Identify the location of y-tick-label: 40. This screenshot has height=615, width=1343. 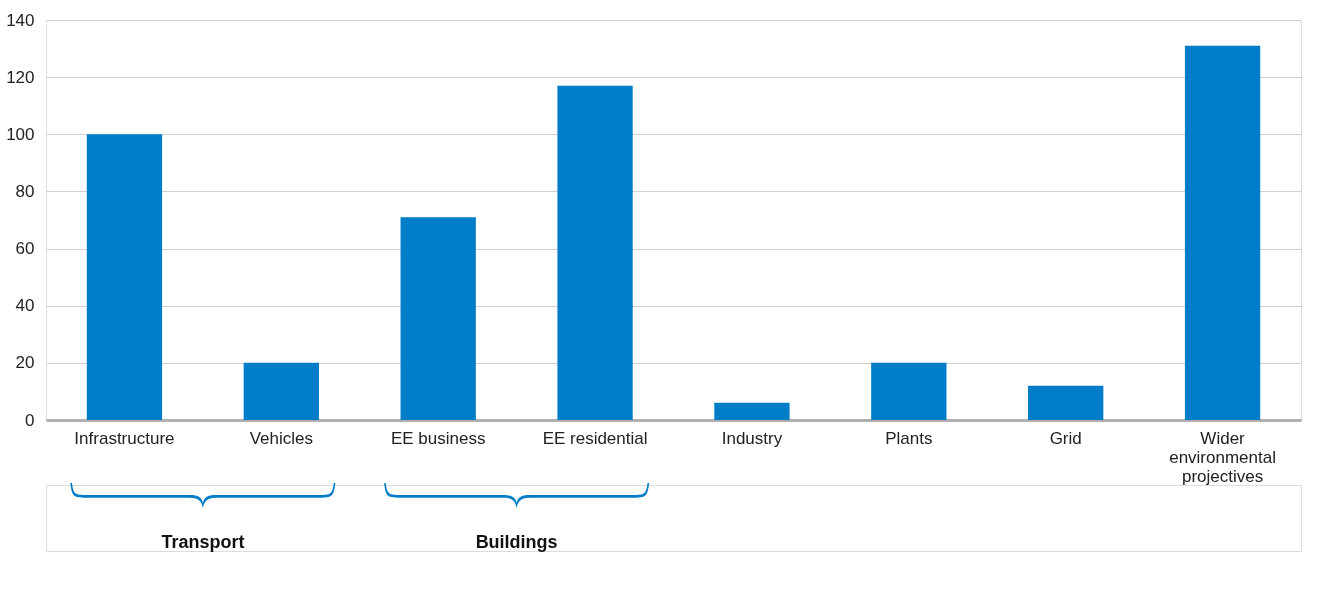
(25, 306).